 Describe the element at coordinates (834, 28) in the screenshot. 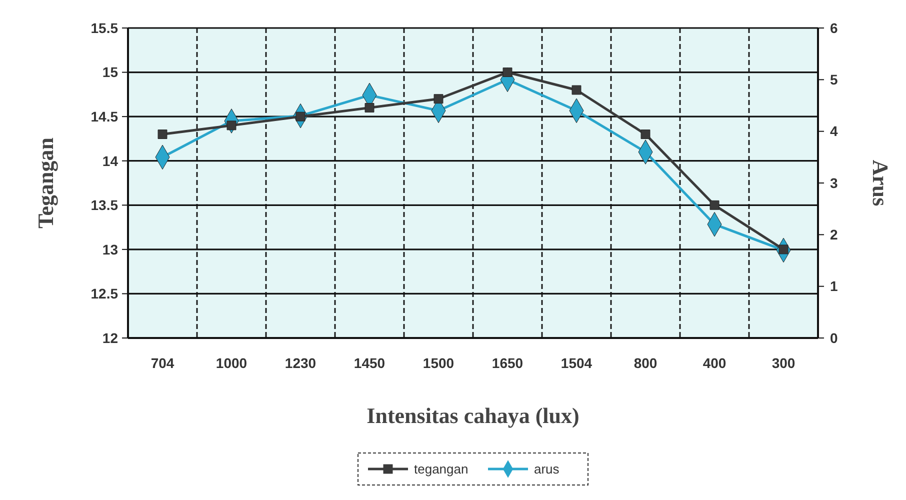

I see `y2-tick-label: 6` at that location.